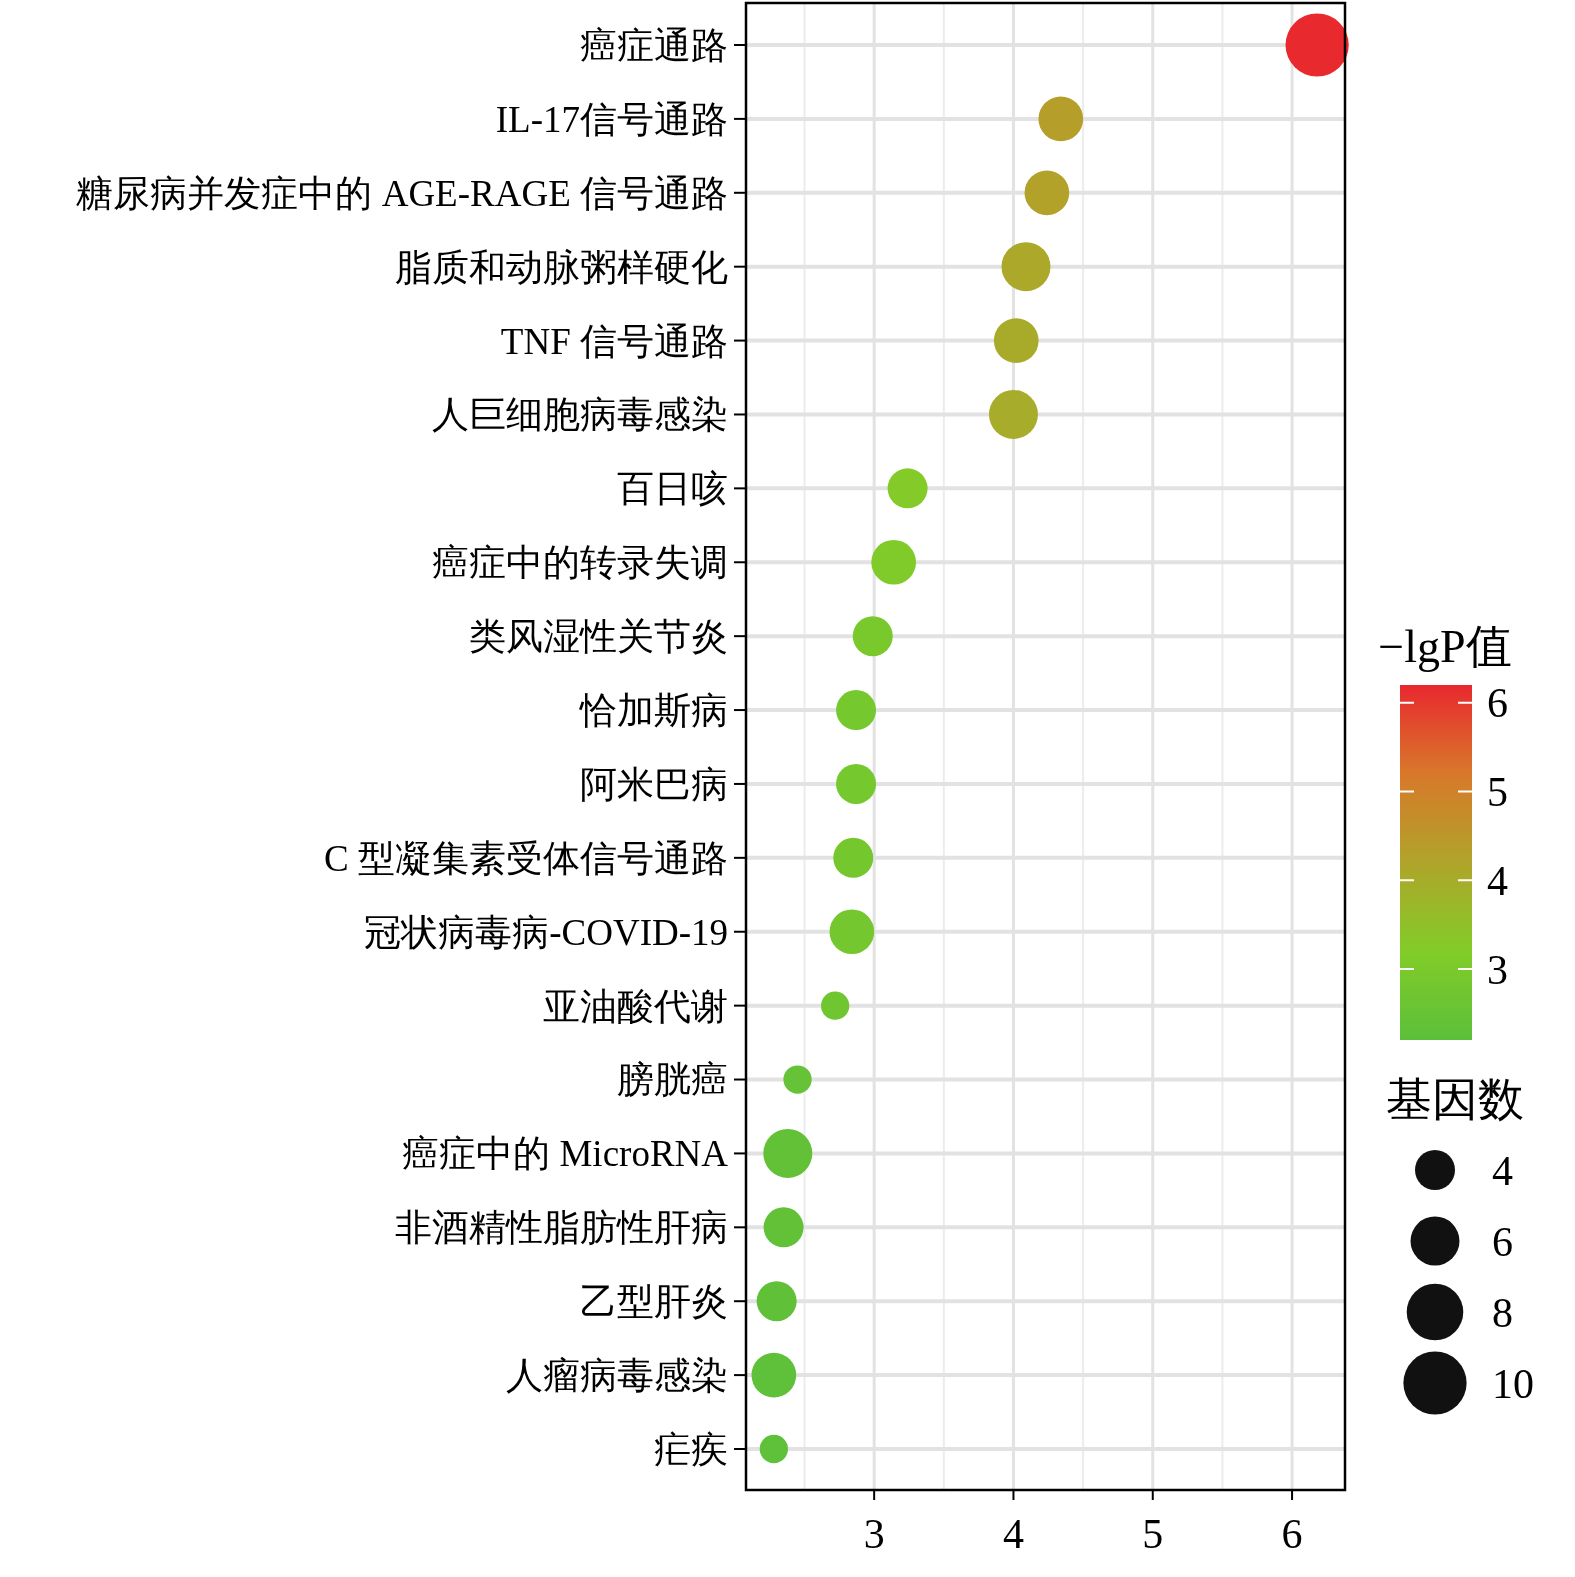  What do you see at coordinates (654, 1302) in the screenshot?
I see `y-tick-label: 乙型肝炎` at bounding box center [654, 1302].